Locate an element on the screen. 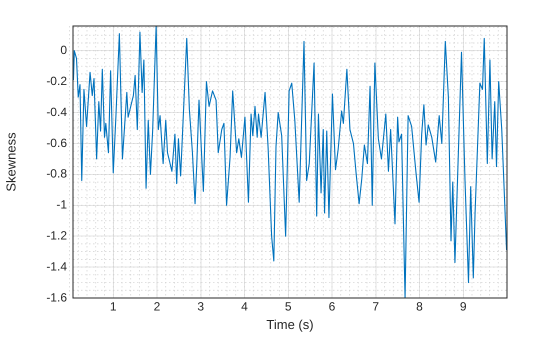 This screenshot has height=337, width=560. y-tick-label: -0.2 is located at coordinates (57, 81).